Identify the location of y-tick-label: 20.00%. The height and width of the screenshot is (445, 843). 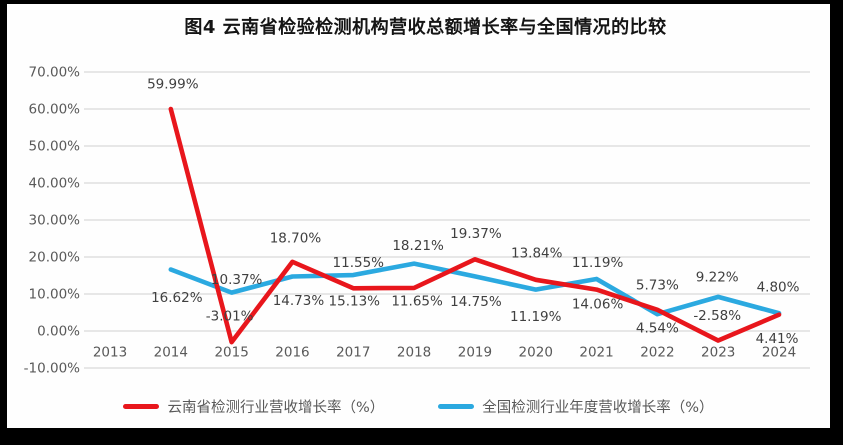
(55, 258).